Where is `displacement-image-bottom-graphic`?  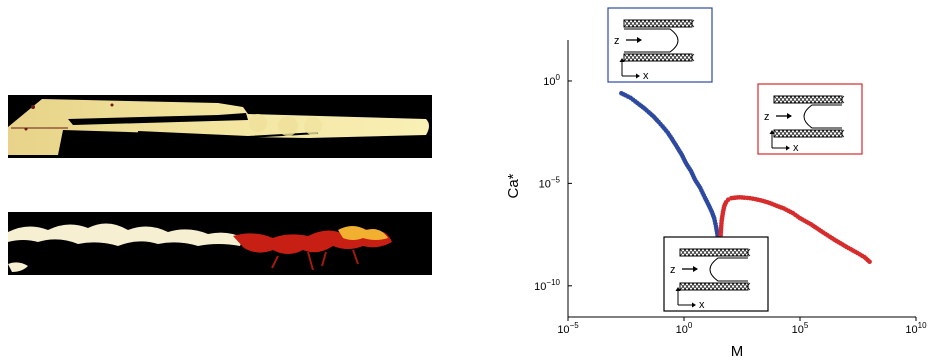 displacement-image-bottom-graphic is located at coordinates (220, 243).